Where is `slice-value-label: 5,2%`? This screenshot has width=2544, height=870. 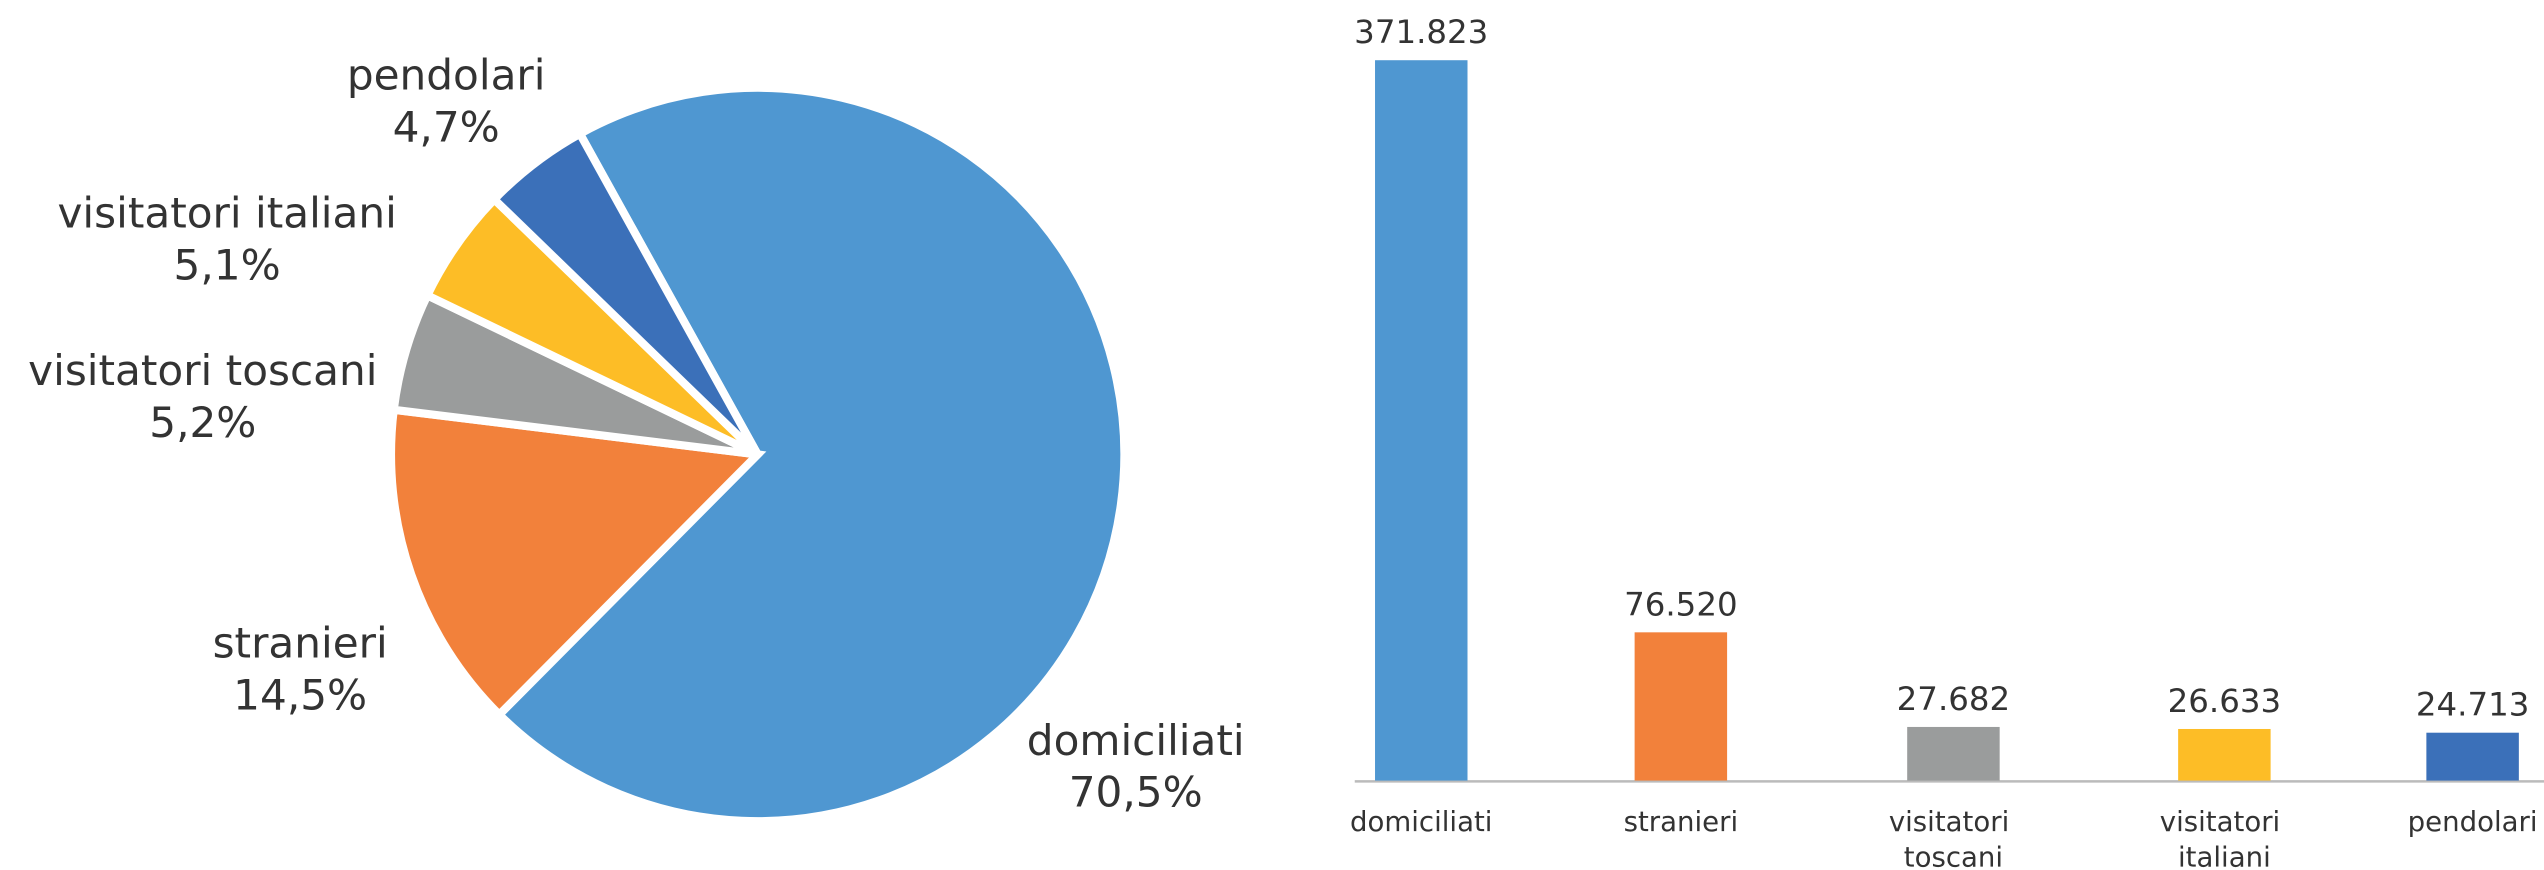
slice-value-label: 5,2% is located at coordinates (202, 422).